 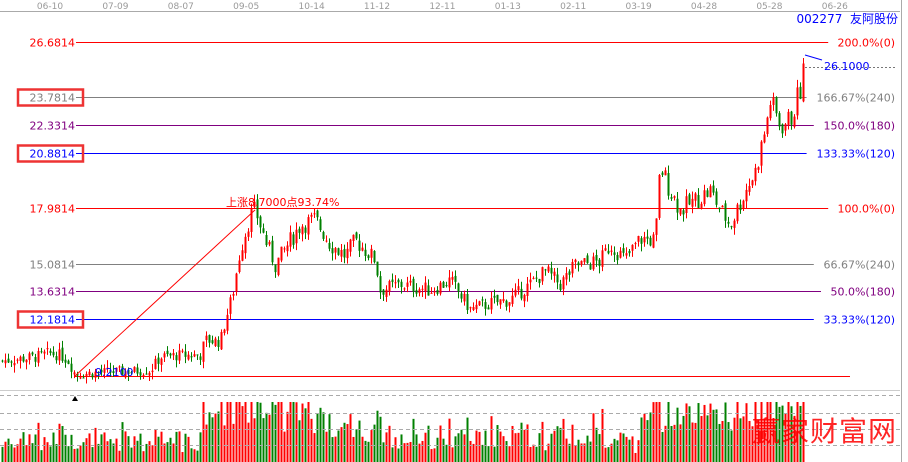 What do you see at coordinates (855, 98) in the screenshot?
I see `level-percent: 166.67%(240)` at bounding box center [855, 98].